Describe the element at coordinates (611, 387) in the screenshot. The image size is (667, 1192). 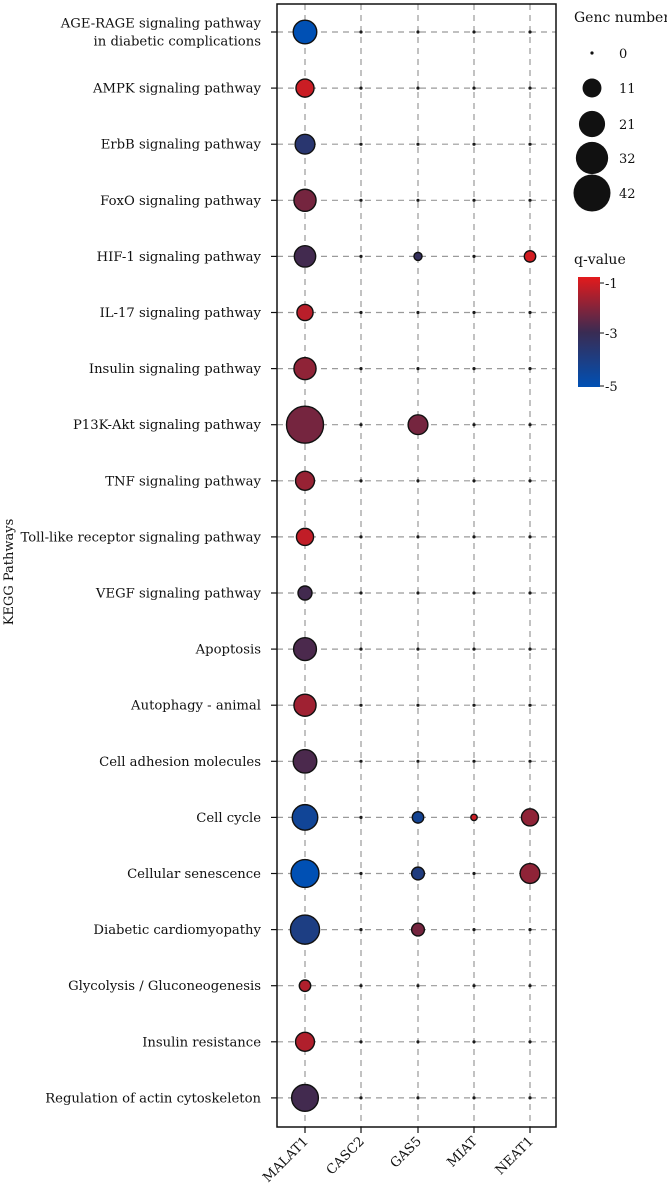
I see `color-legend-label: -5` at that location.